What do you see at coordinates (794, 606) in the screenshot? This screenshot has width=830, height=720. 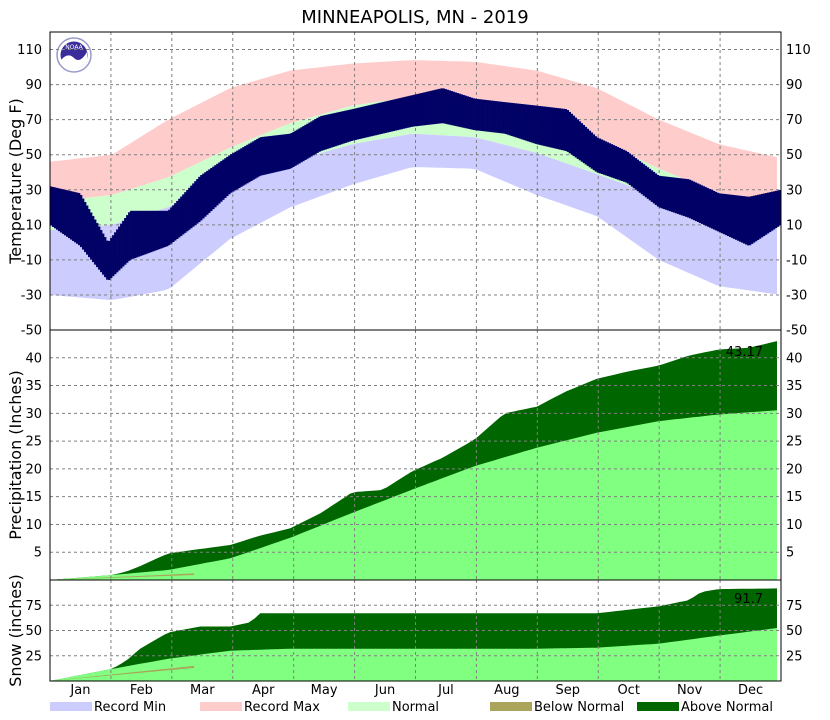 I see `y-tick-label-right: 75` at bounding box center [794, 606].